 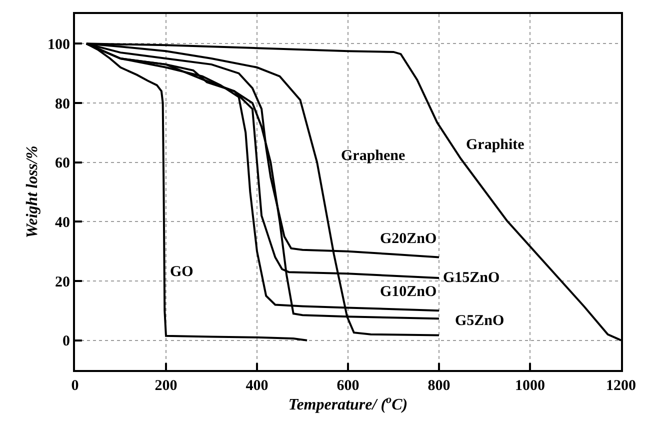 I want to click on y-tick-label: 80, so click(x=62, y=104).